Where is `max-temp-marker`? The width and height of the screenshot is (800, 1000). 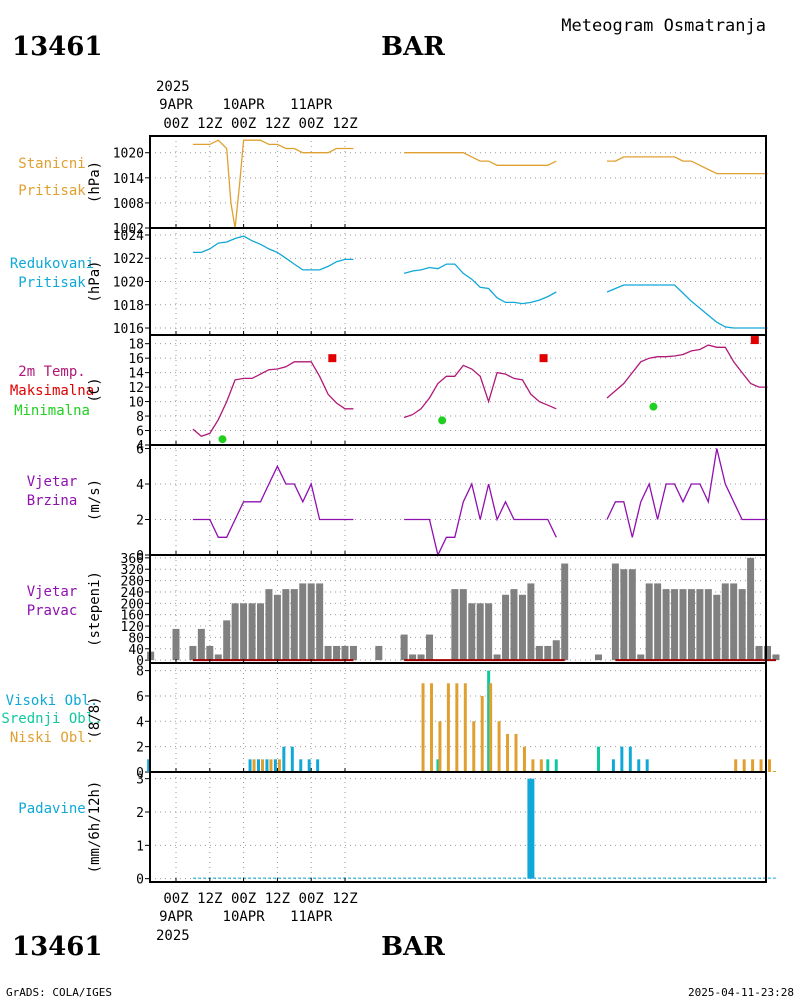 max-temp-marker is located at coordinates (332, 358).